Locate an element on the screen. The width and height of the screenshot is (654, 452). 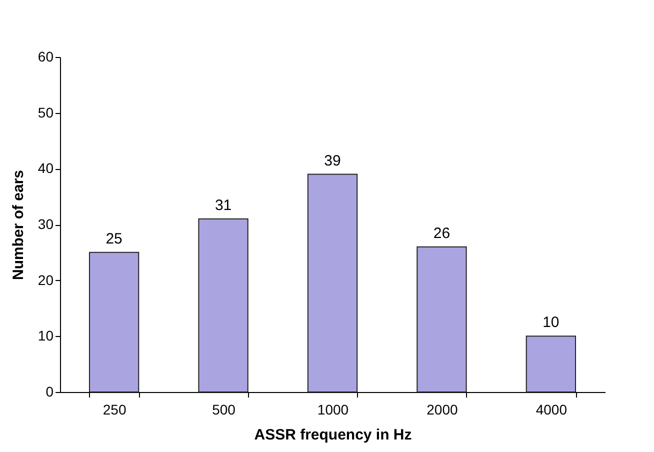
y-axis-title: Number of ears is located at coordinates (18, 225).